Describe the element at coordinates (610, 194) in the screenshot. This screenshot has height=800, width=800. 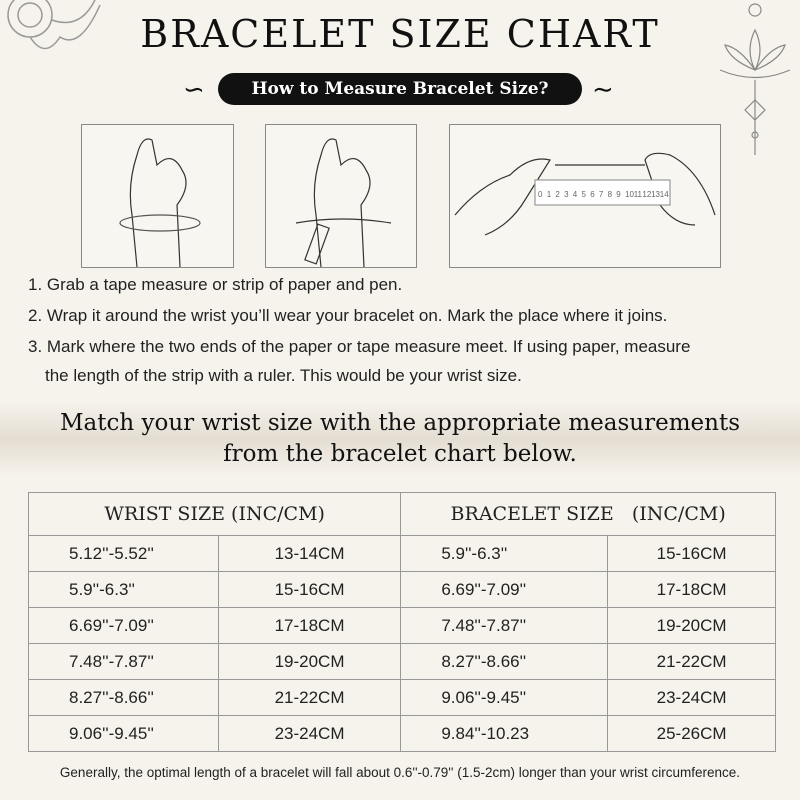
I see `ruler-tick-label: 8` at that location.